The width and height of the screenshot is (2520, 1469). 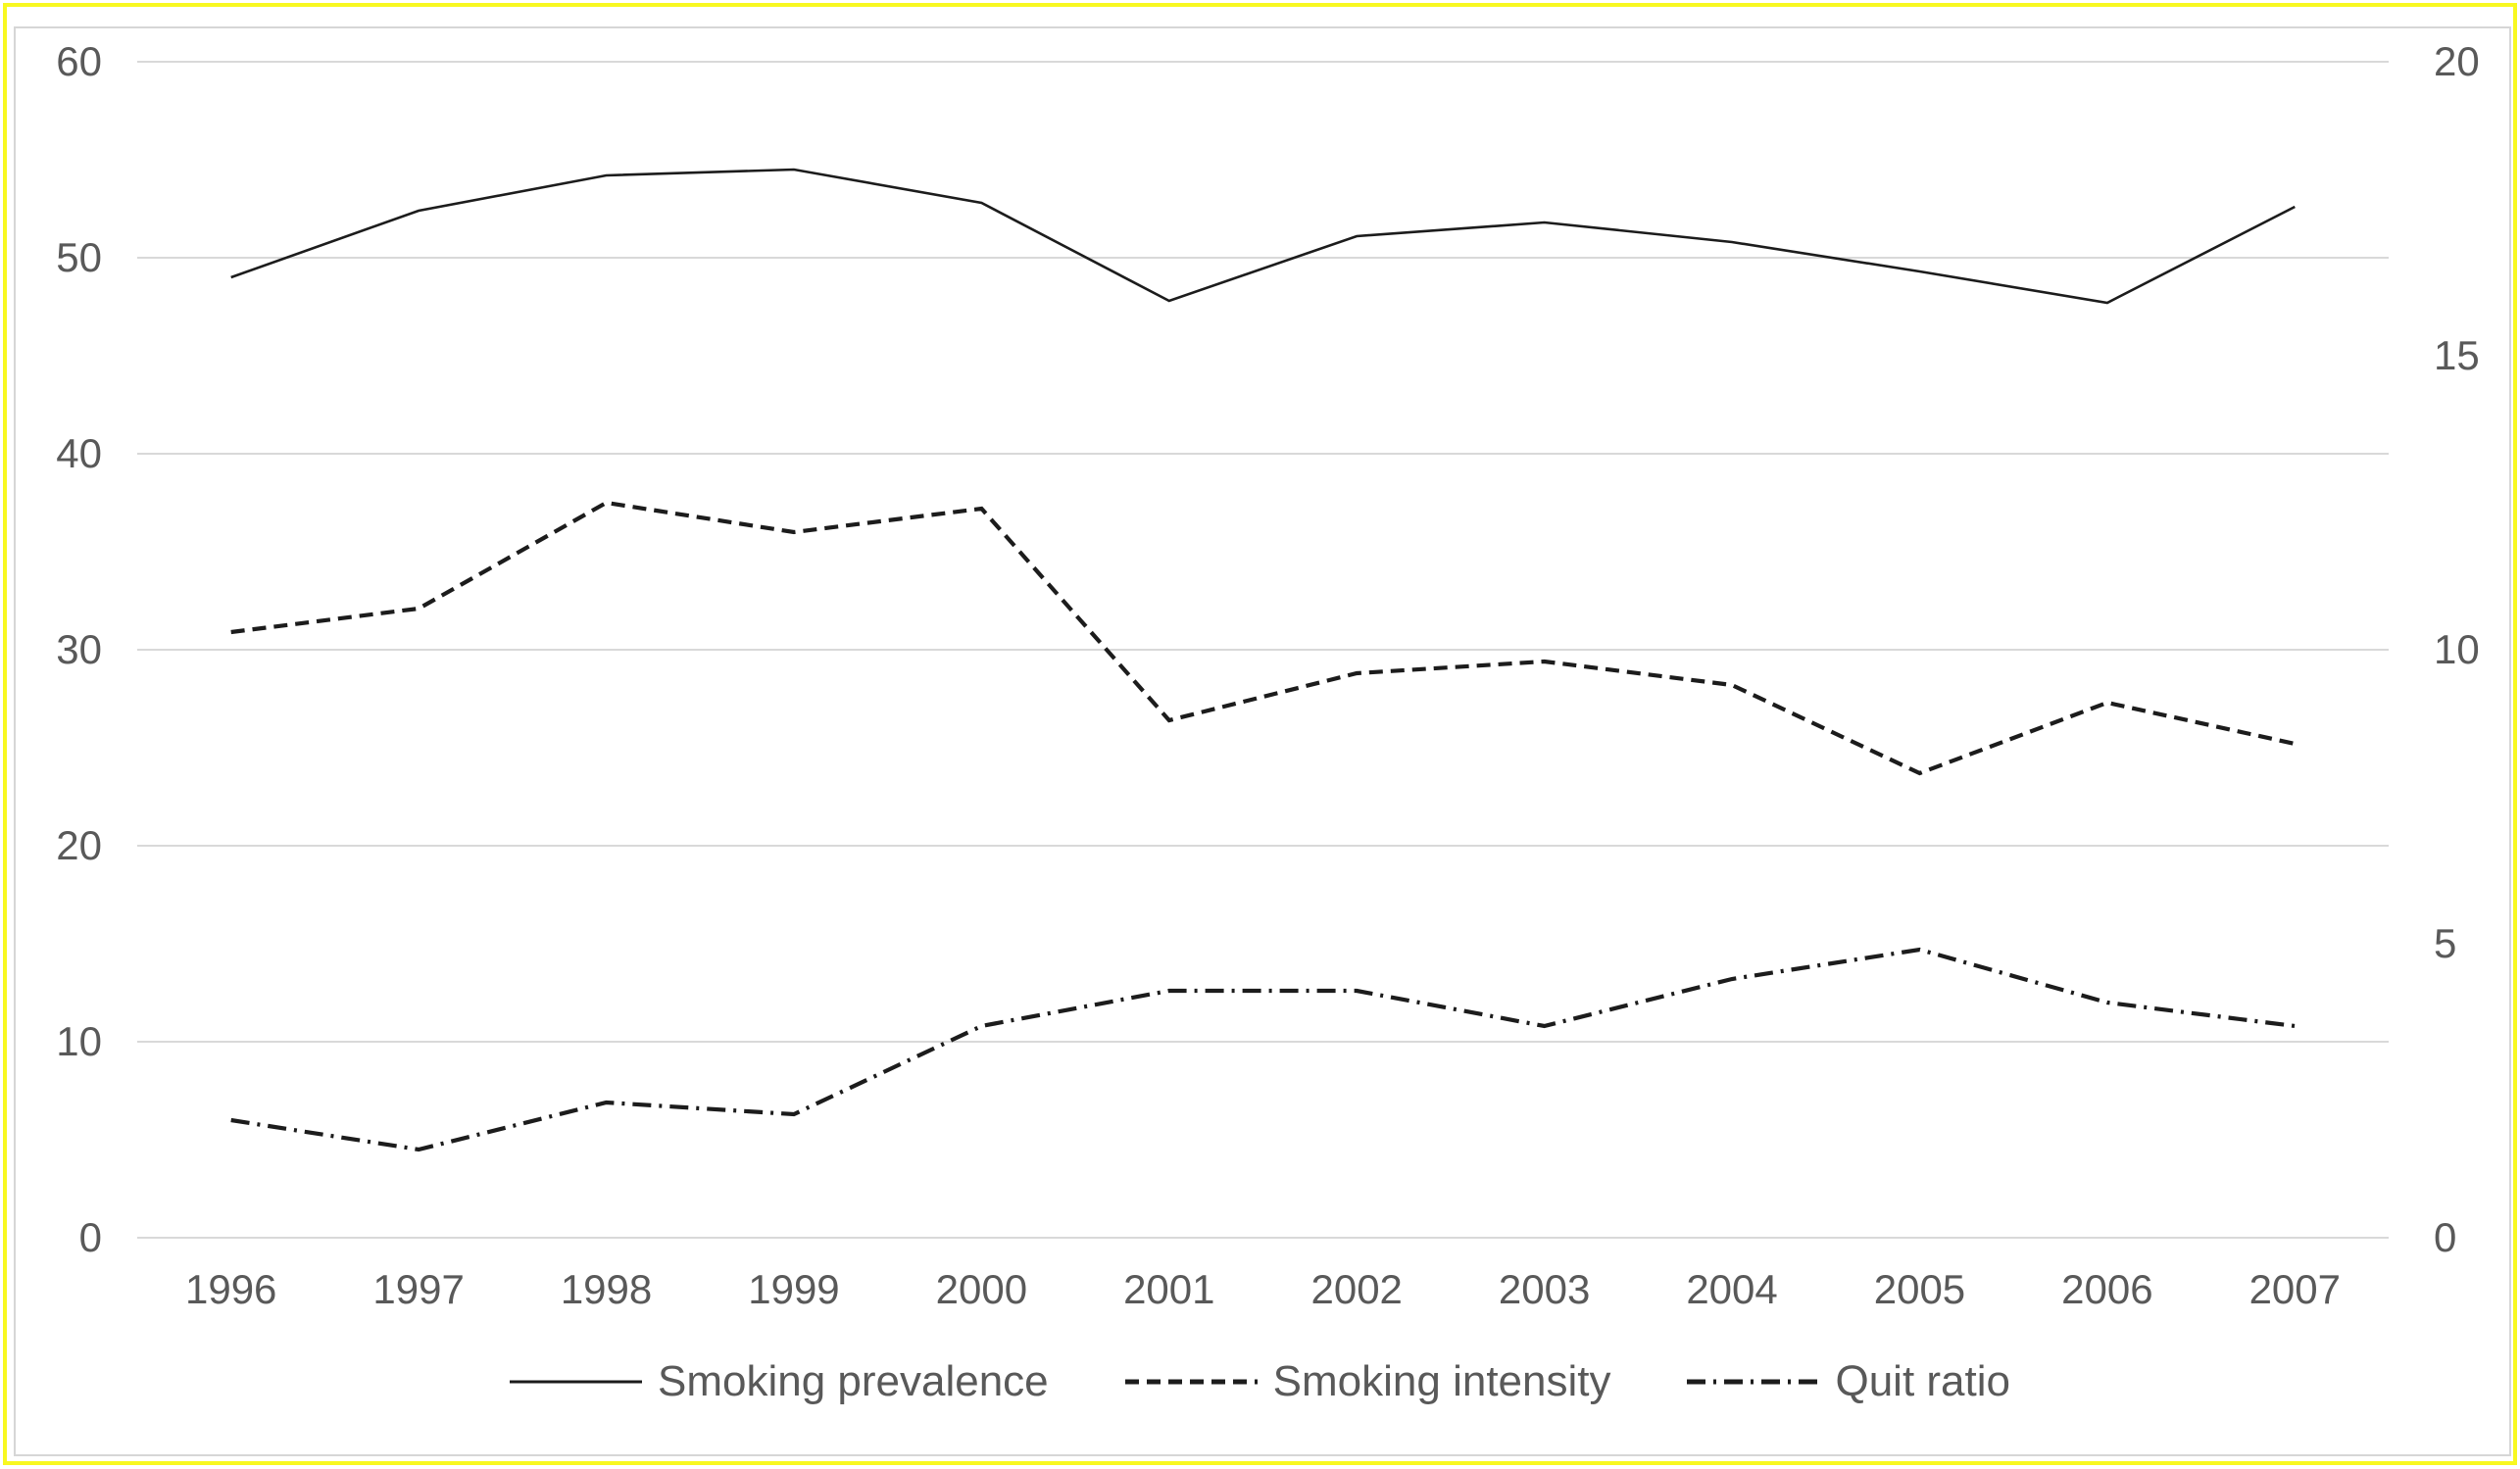 What do you see at coordinates (853, 1381) in the screenshot?
I see `legend-label: Smoking prevalence` at bounding box center [853, 1381].